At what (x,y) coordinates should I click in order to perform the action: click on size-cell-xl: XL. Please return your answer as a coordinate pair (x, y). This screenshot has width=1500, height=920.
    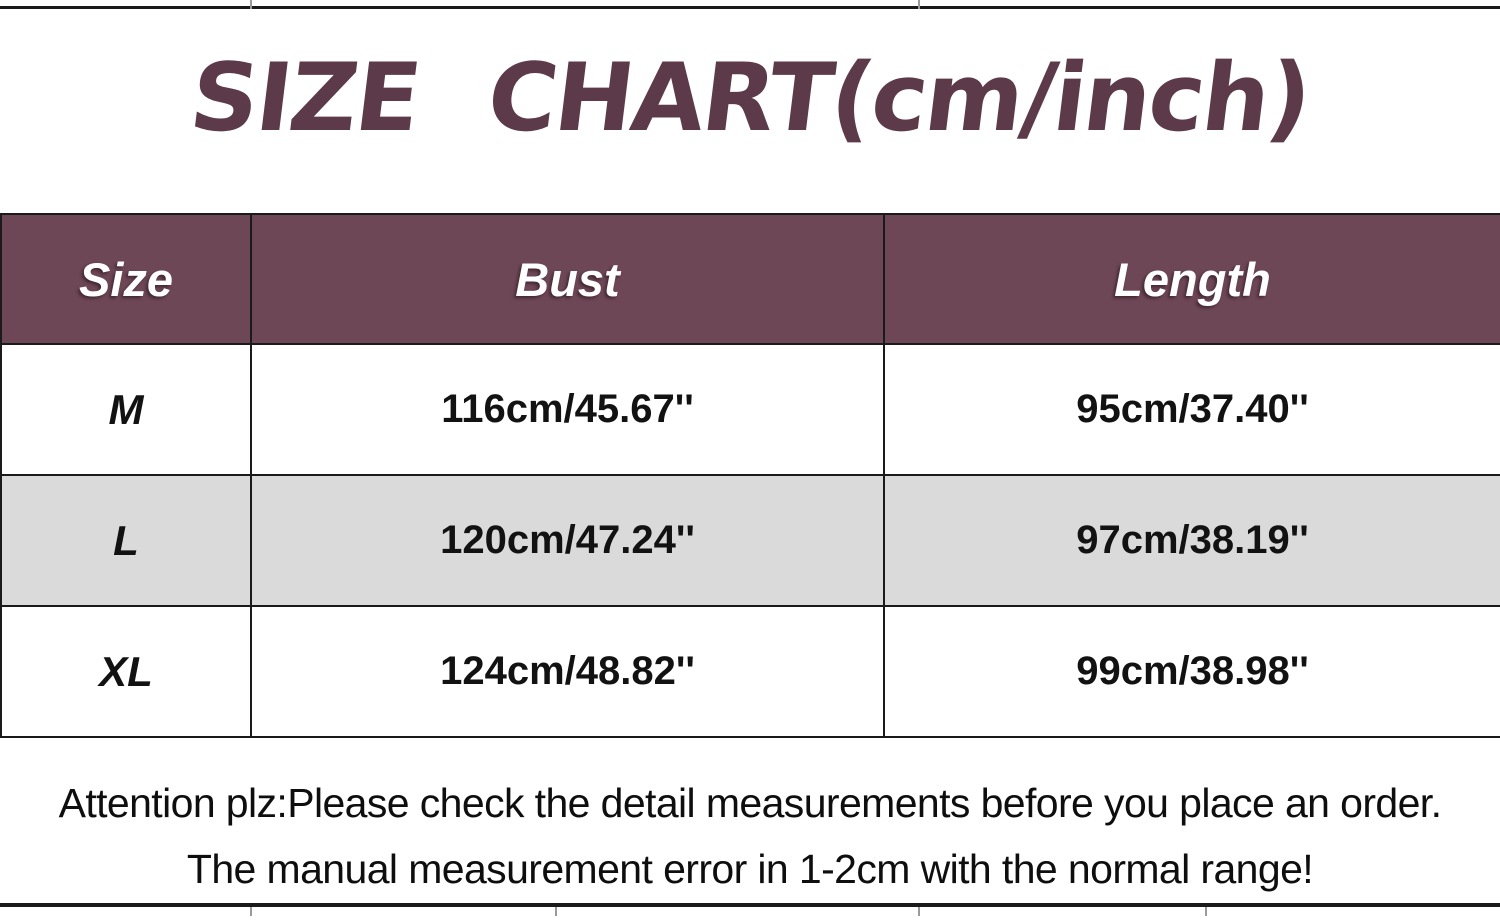
    Looking at the image, I should click on (126, 671).